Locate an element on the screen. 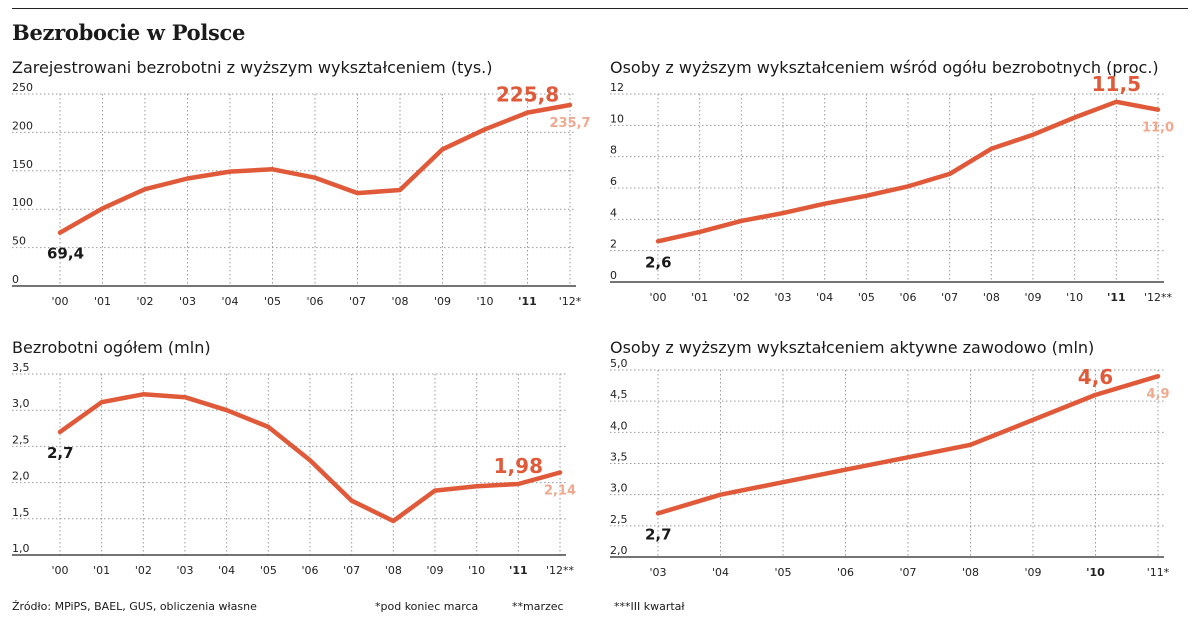 This screenshot has width=1200, height=638. last-value-label: 2,14 is located at coordinates (560, 490).